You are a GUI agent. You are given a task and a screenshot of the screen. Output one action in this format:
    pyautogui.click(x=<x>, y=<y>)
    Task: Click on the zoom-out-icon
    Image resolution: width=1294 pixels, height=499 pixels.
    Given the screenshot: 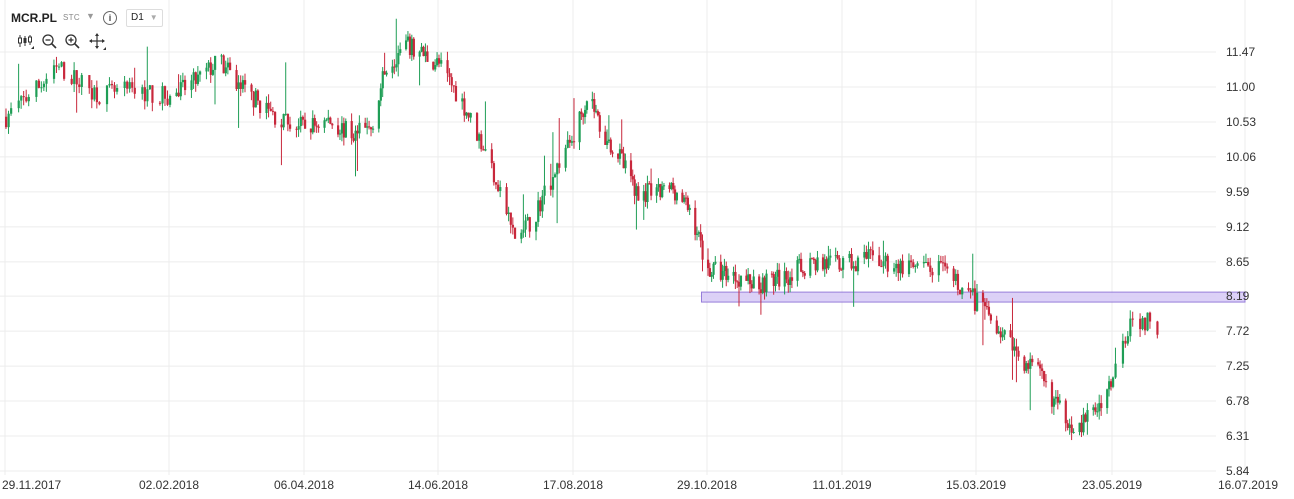 What is the action you would take?
    pyautogui.click(x=49, y=41)
    